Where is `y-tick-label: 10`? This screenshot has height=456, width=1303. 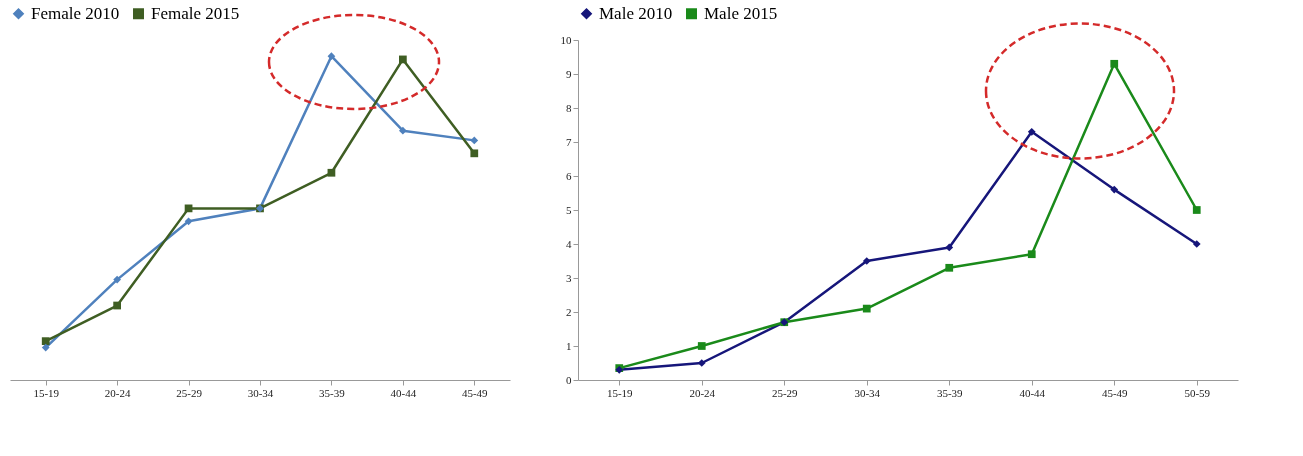 y-tick-label: 10 is located at coordinates (566, 39).